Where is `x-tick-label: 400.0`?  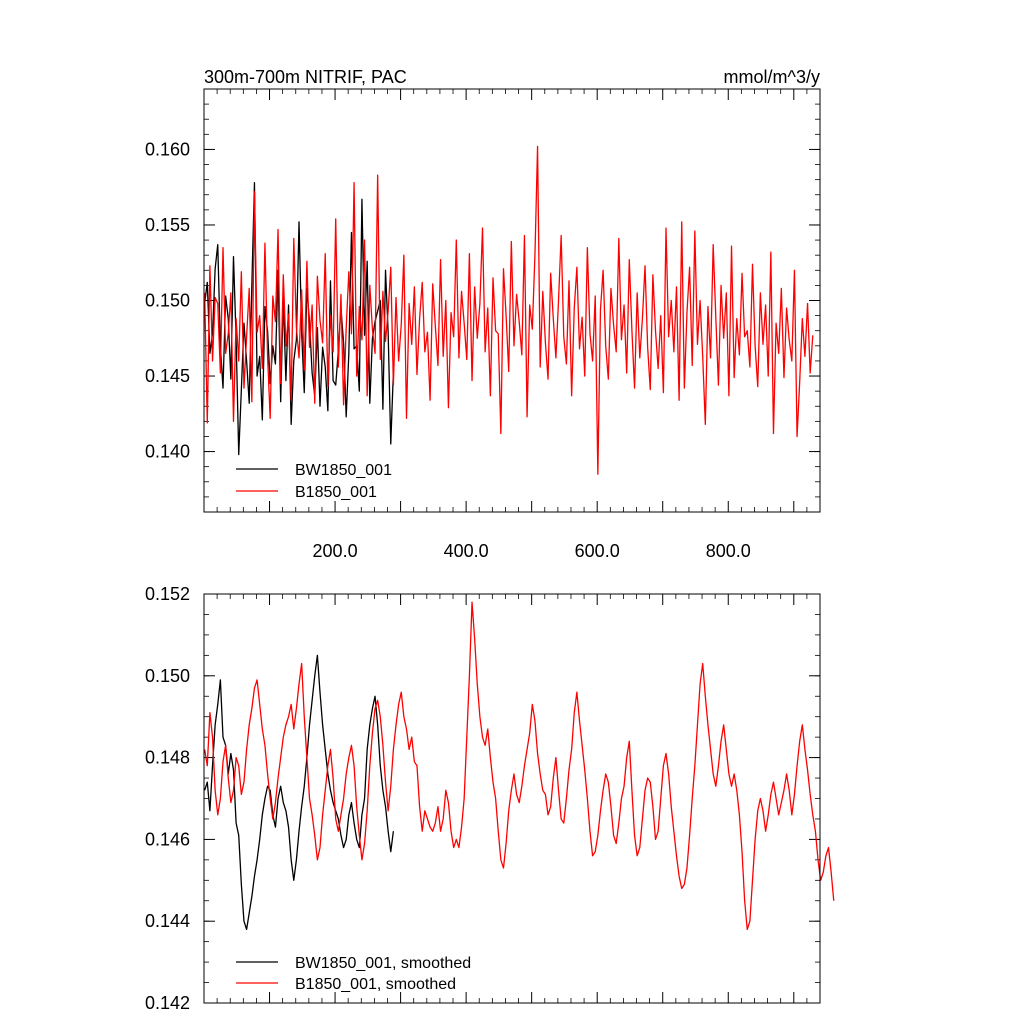 x-tick-label: 400.0 is located at coordinates (466, 551).